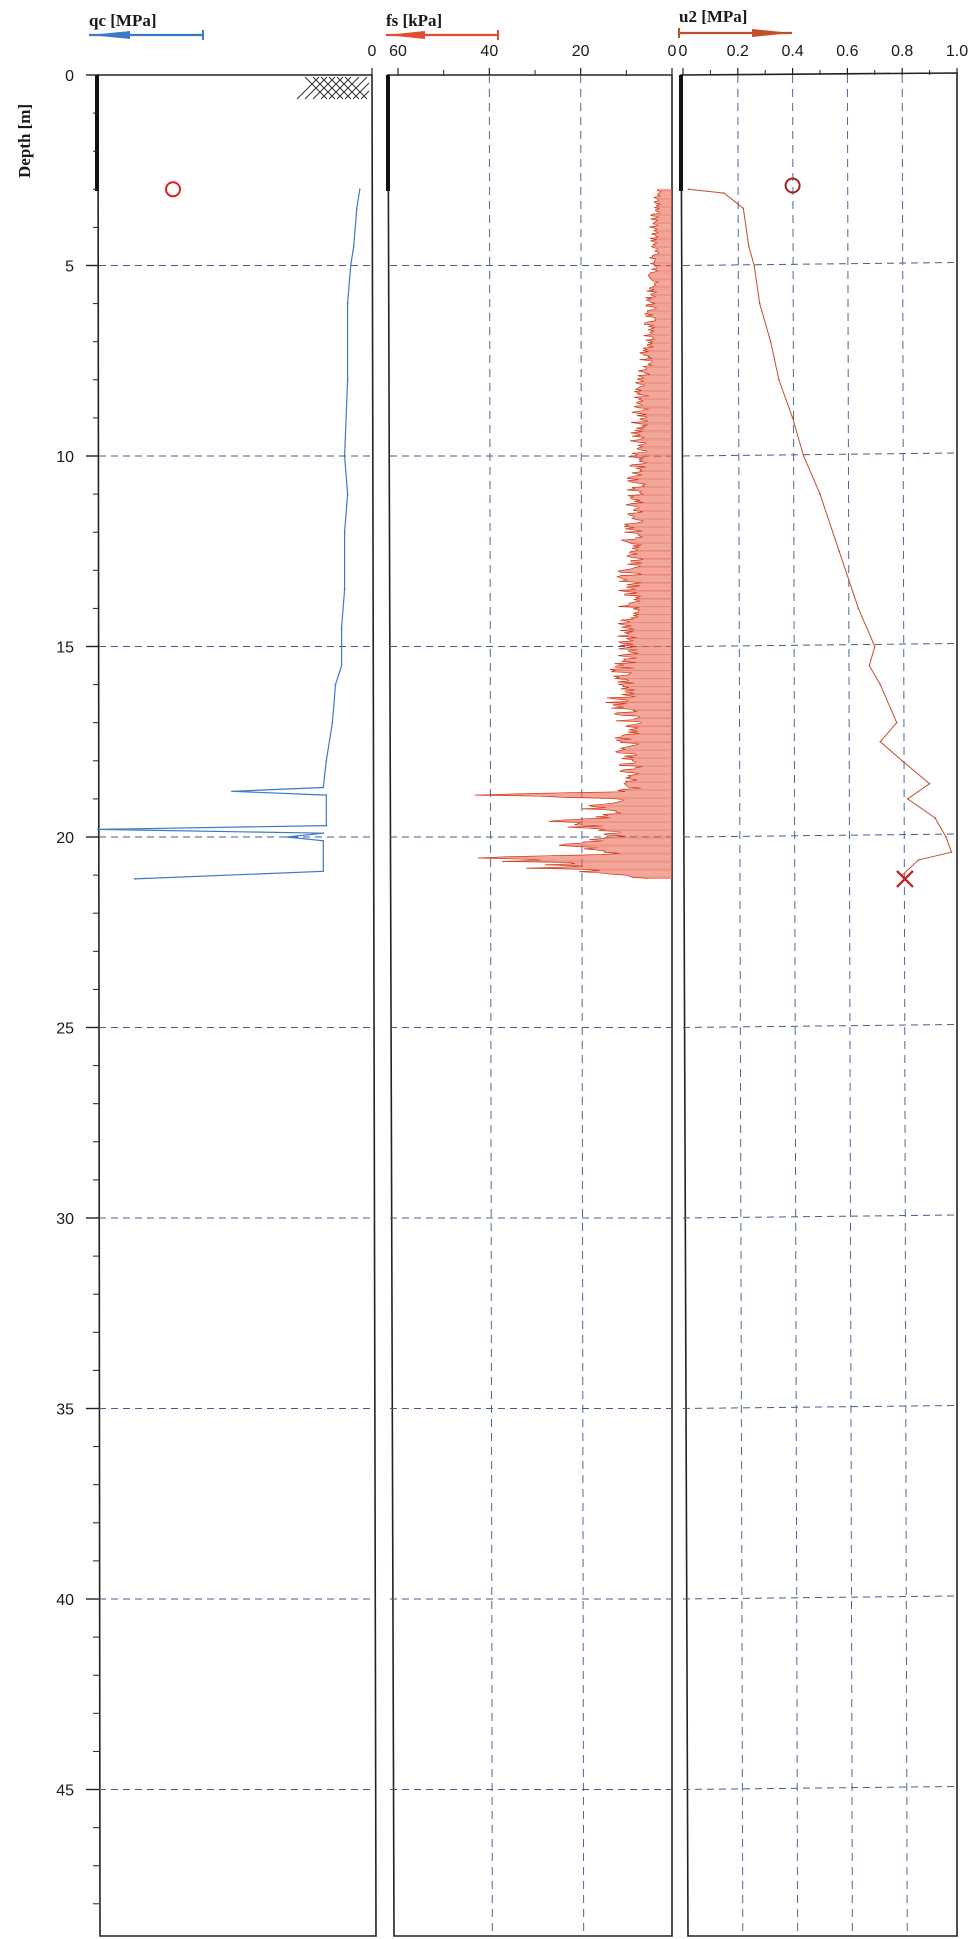 Image resolution: width=975 pixels, height=1939 pixels. I want to click on u2-cross-stroke, so click(905, 879).